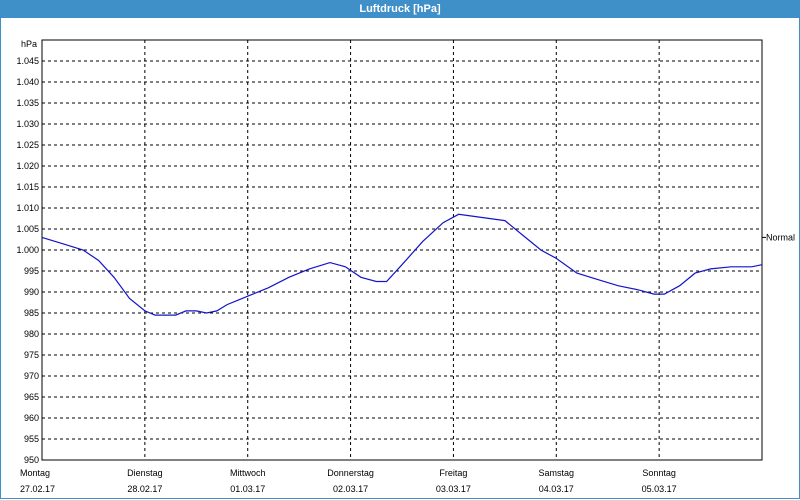 The height and width of the screenshot is (500, 800). I want to click on y-tick-label: 1.000, so click(27, 250).